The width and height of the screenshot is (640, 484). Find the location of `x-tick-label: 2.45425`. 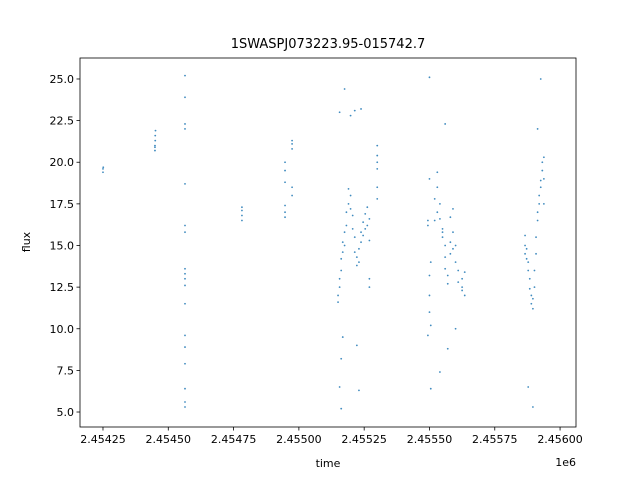

x-tick-label: 2.45425 is located at coordinates (103, 439).